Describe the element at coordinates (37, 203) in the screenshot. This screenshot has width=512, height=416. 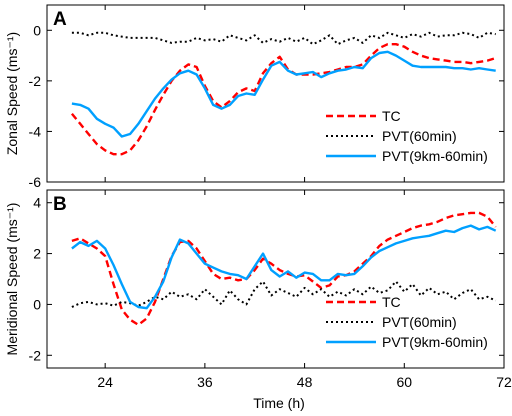
I see `y-tick-label: 4` at that location.